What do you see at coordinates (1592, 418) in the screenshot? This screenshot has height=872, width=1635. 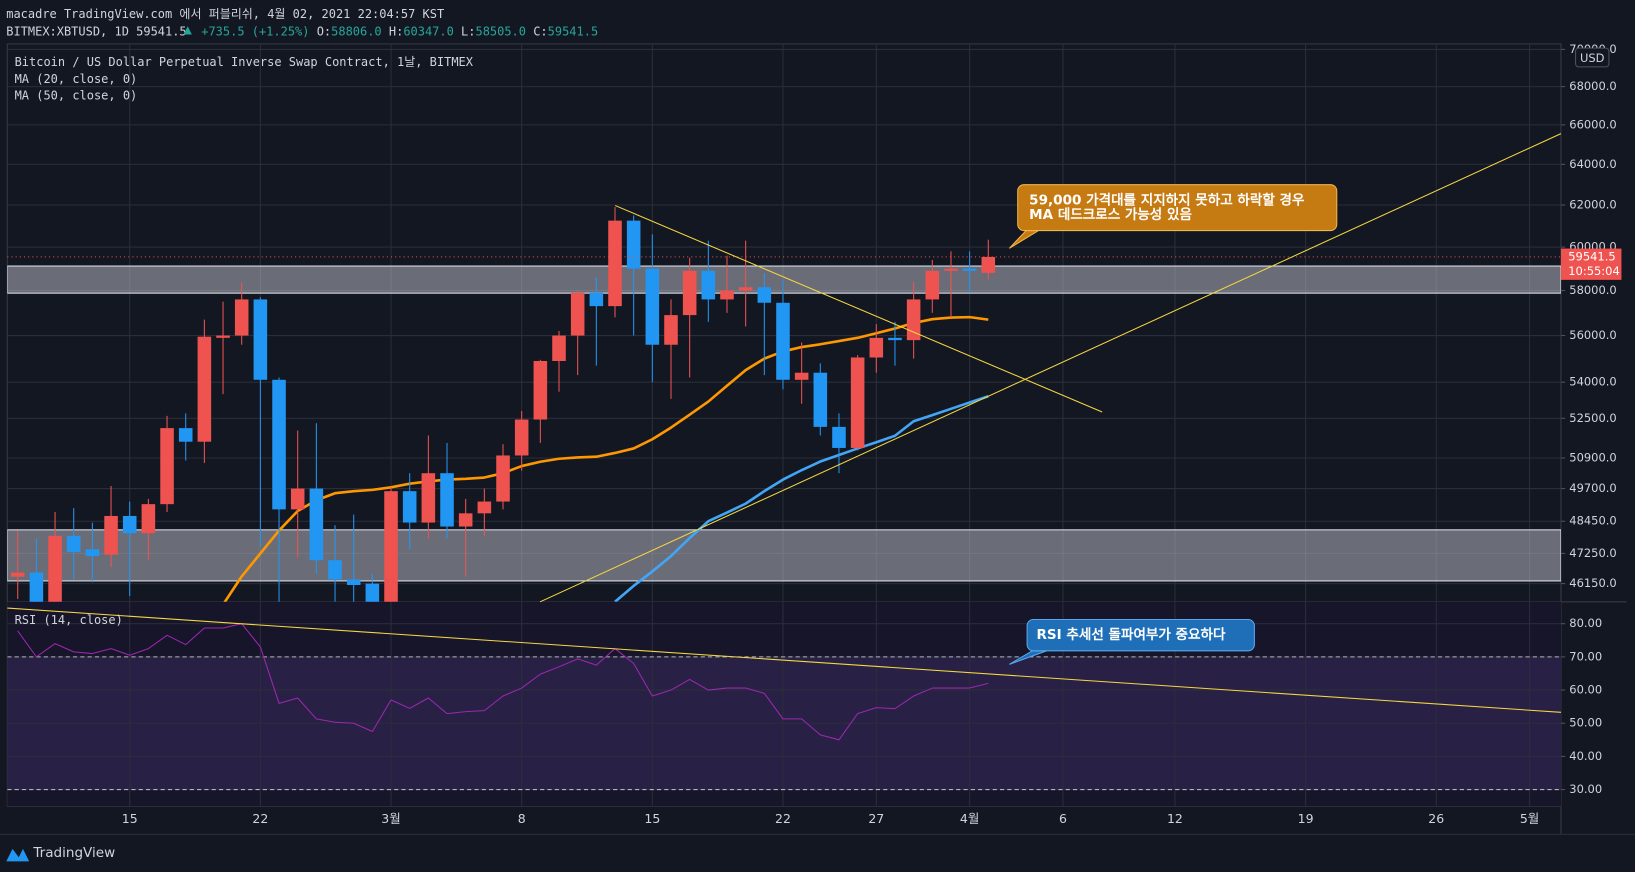 I see `y-tick-label: 52500.0` at bounding box center [1592, 418].